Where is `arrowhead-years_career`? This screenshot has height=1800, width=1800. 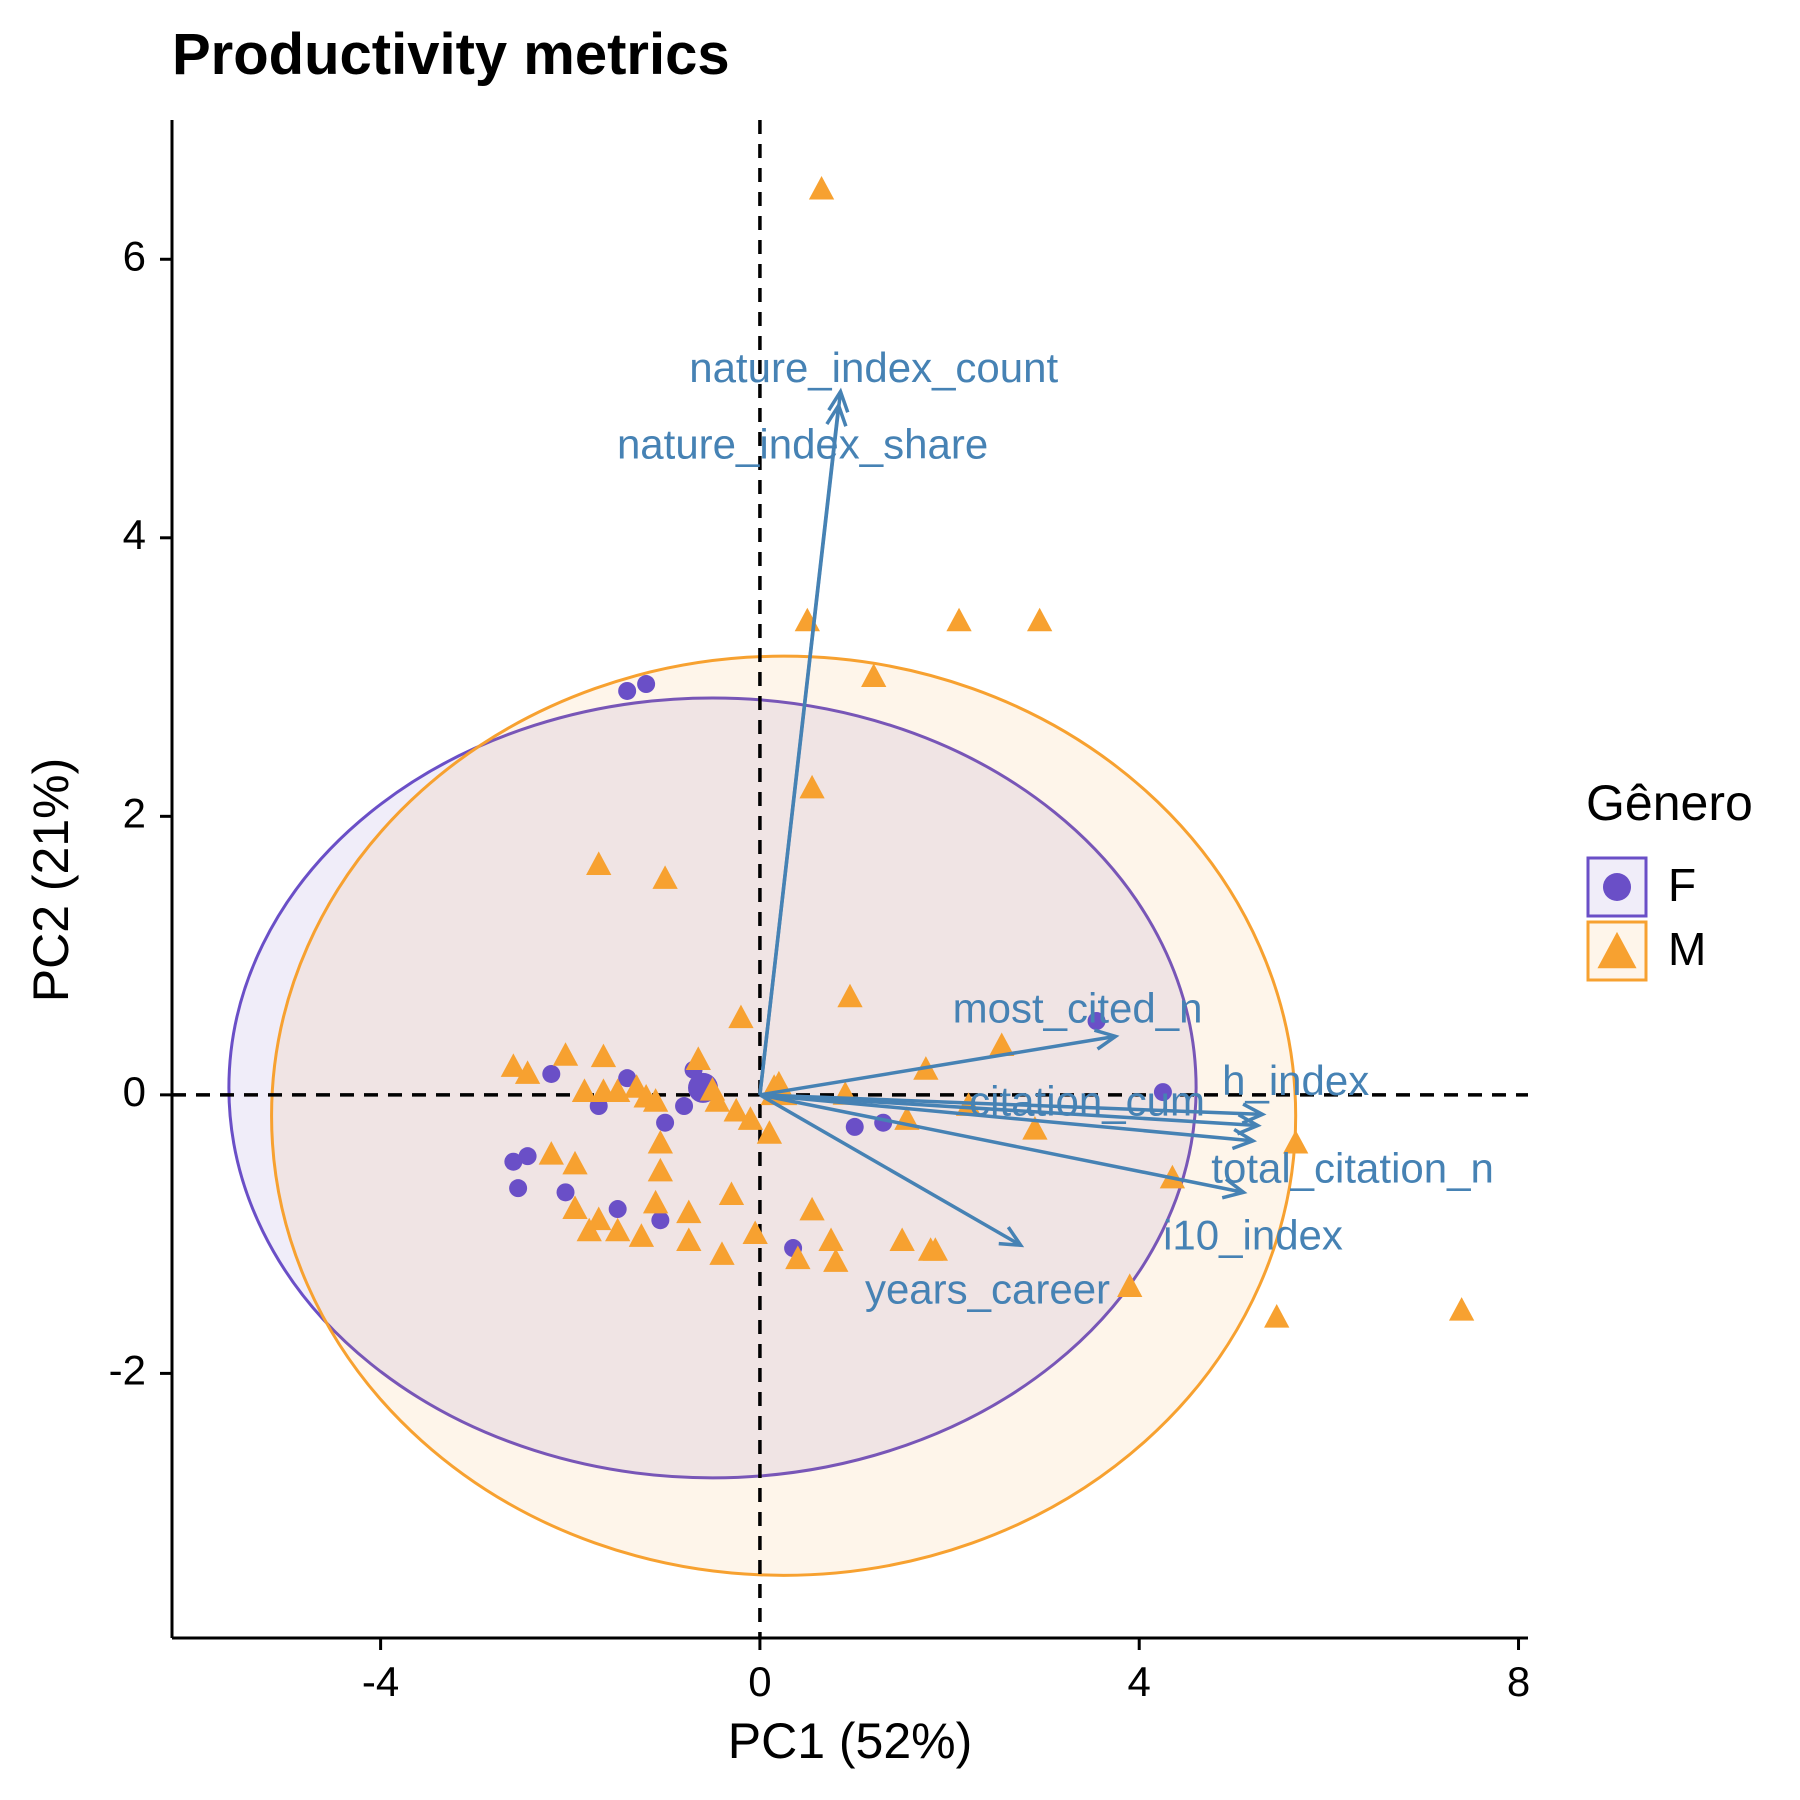 arrowhead-years_career is located at coordinates (1011, 1237).